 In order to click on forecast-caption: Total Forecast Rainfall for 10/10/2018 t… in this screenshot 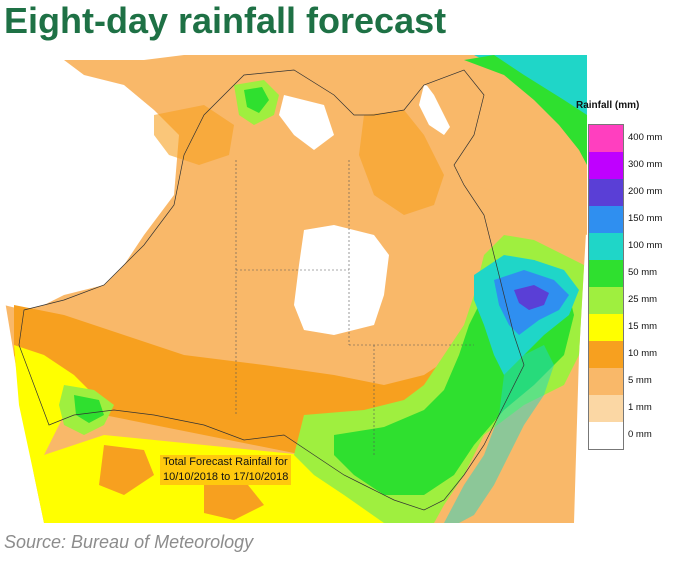, I will do `click(226, 470)`.